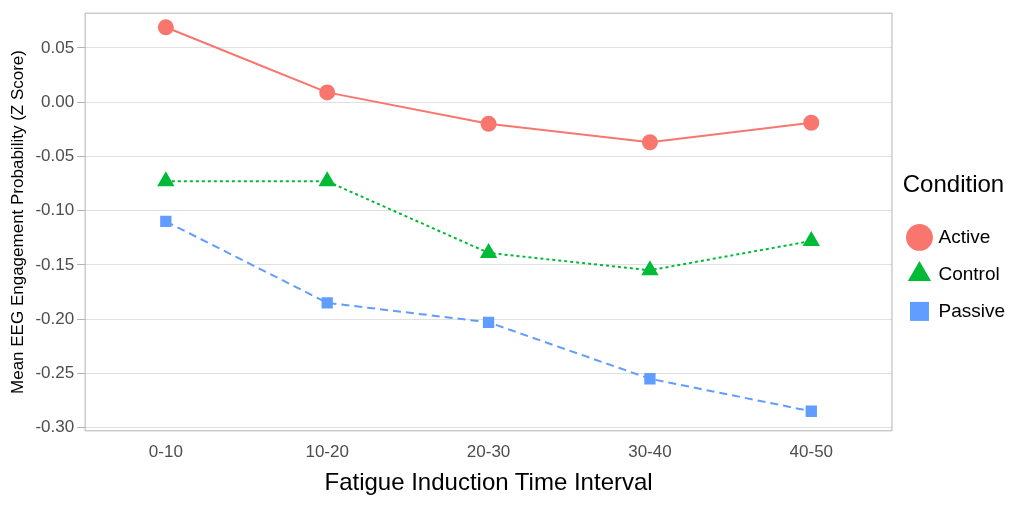 The image size is (1025, 506). Describe the element at coordinates (488, 482) in the screenshot. I see `x-axis-title: Fatigue Induction Time Interval` at that location.